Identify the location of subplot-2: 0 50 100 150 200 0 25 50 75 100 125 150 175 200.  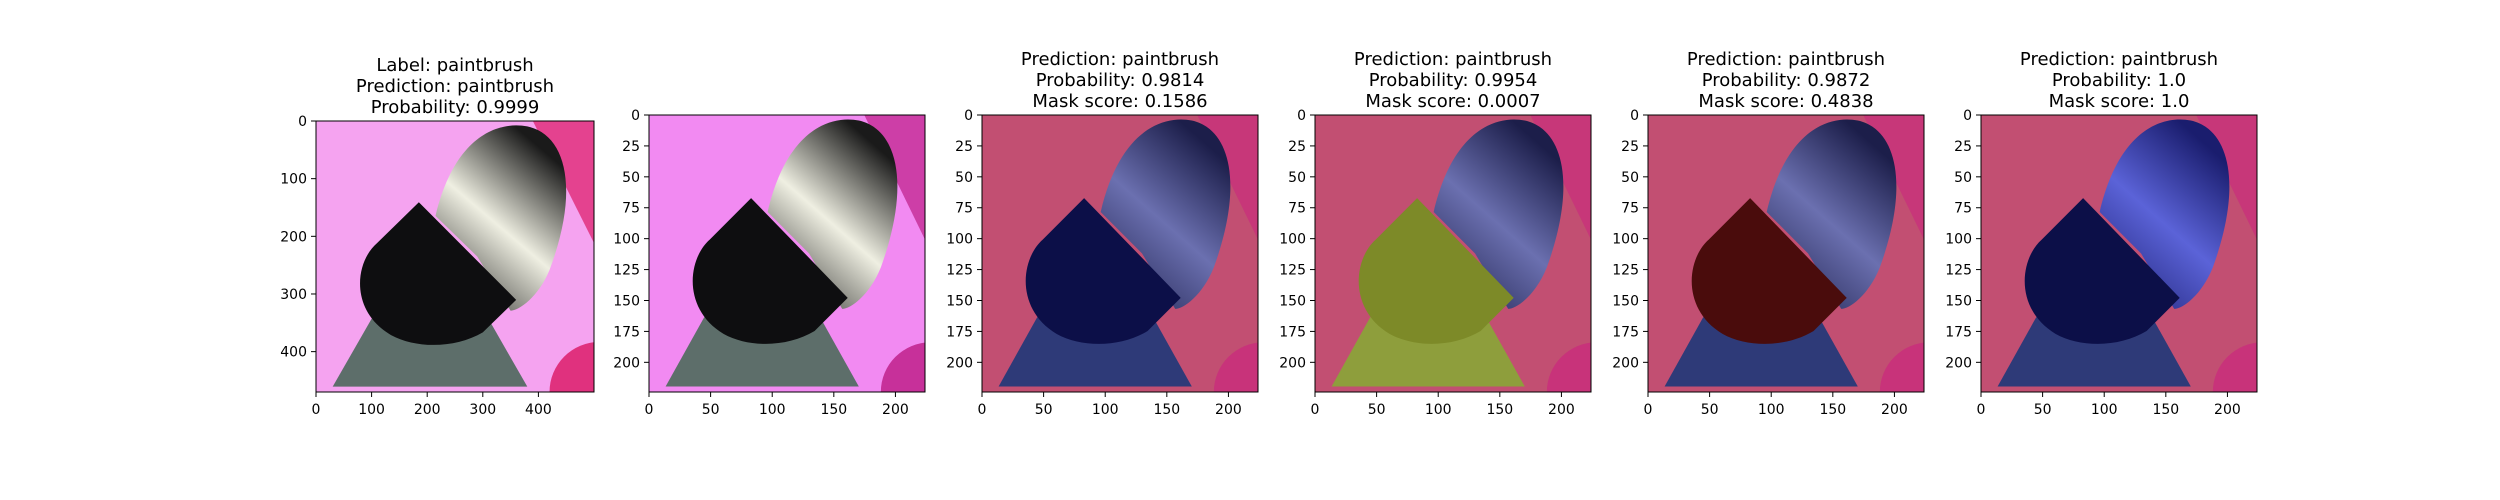
(769, 263).